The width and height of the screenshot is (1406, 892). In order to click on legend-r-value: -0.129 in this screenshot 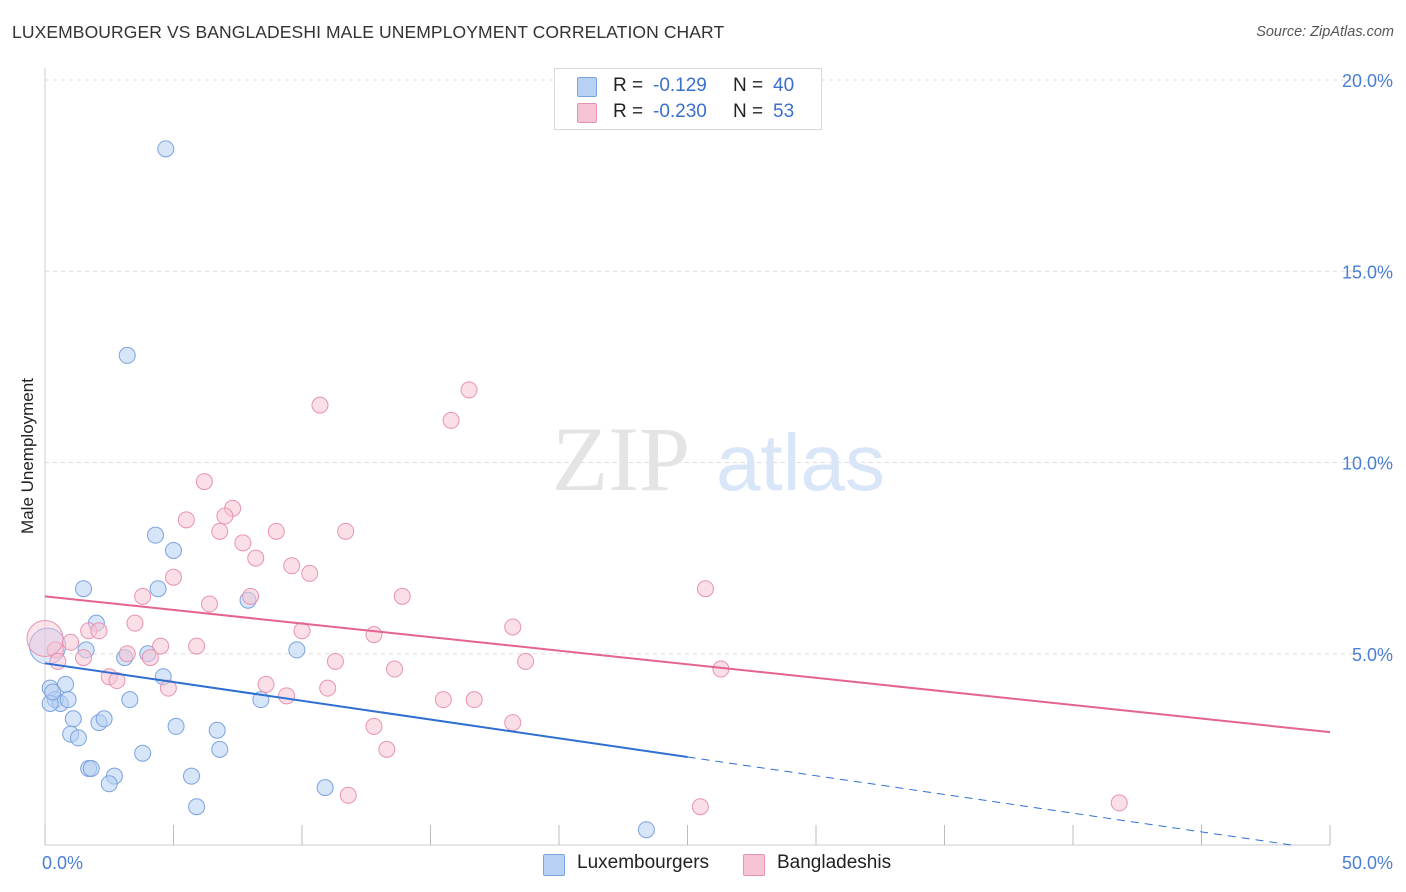, I will do `click(680, 85)`.